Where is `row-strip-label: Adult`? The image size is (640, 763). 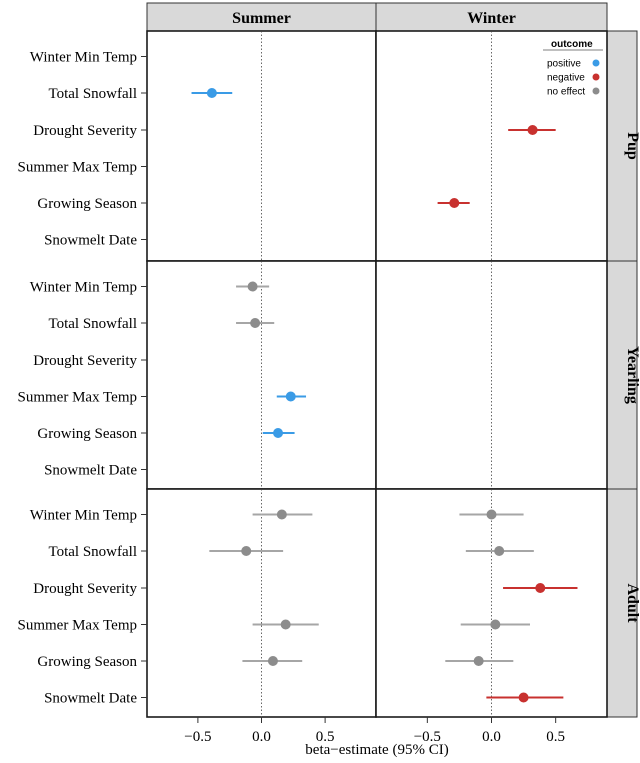
row-strip-label: Adult is located at coordinates (632, 603).